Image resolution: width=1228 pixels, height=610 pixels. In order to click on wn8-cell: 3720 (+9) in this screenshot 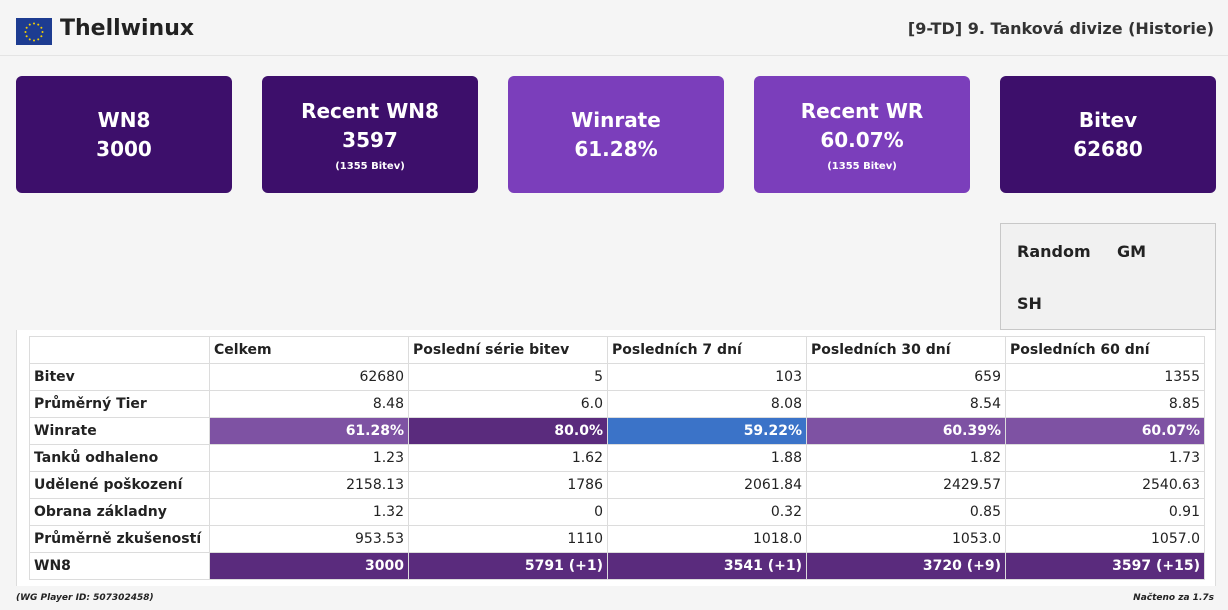, I will do `click(906, 566)`.